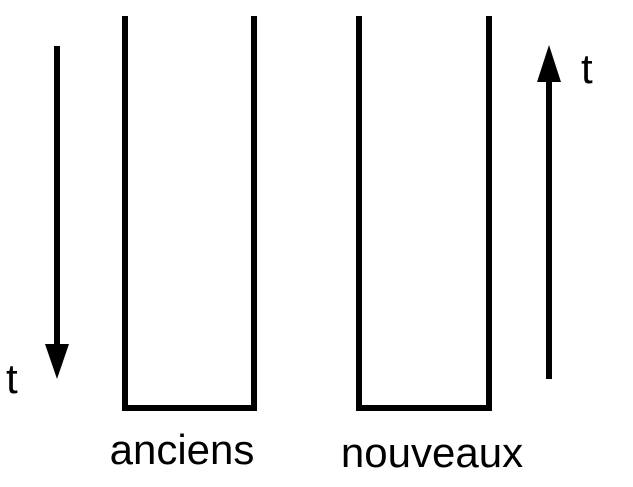 This screenshot has height=487, width=633. What do you see at coordinates (587, 68) in the screenshot?
I see `right-arrow-label: t` at bounding box center [587, 68].